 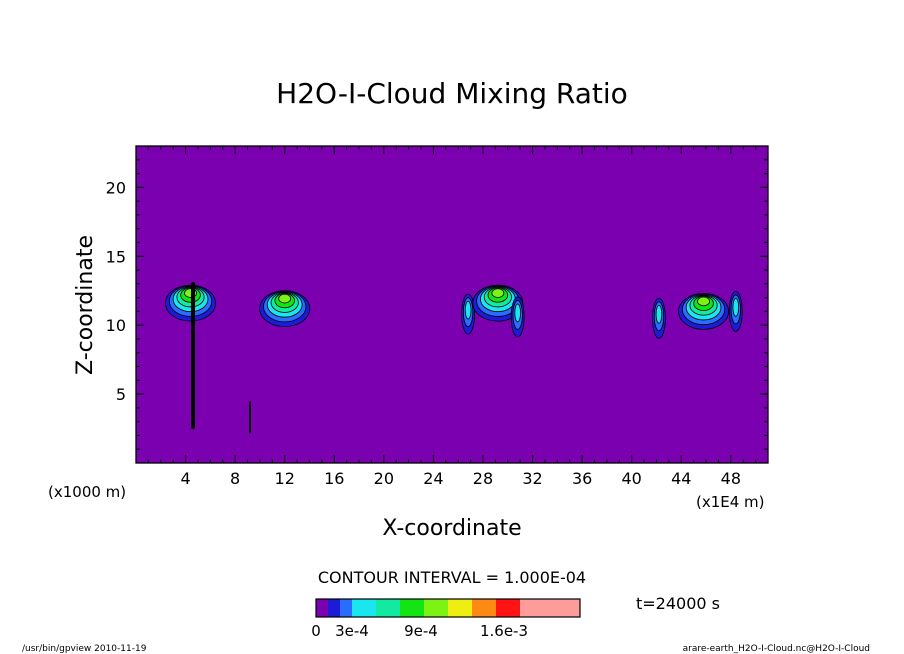 What do you see at coordinates (632, 478) in the screenshot?
I see `x-tick-label: 40` at bounding box center [632, 478].